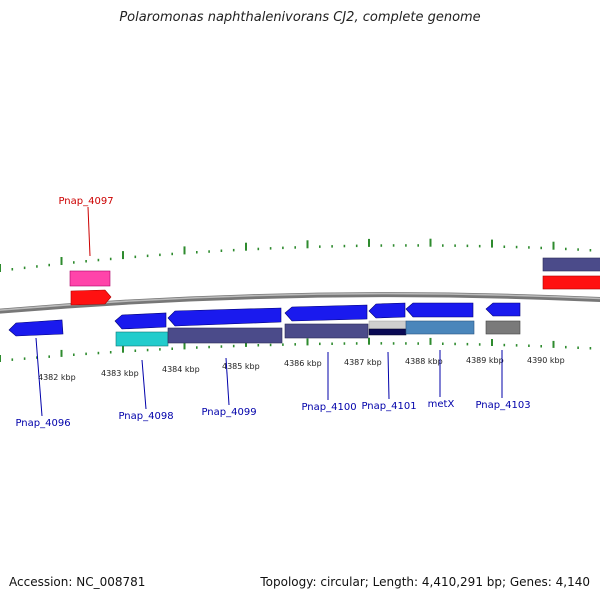 This screenshot has width=600, height=600. I want to click on leader-pnap4101, so click(388, 375).